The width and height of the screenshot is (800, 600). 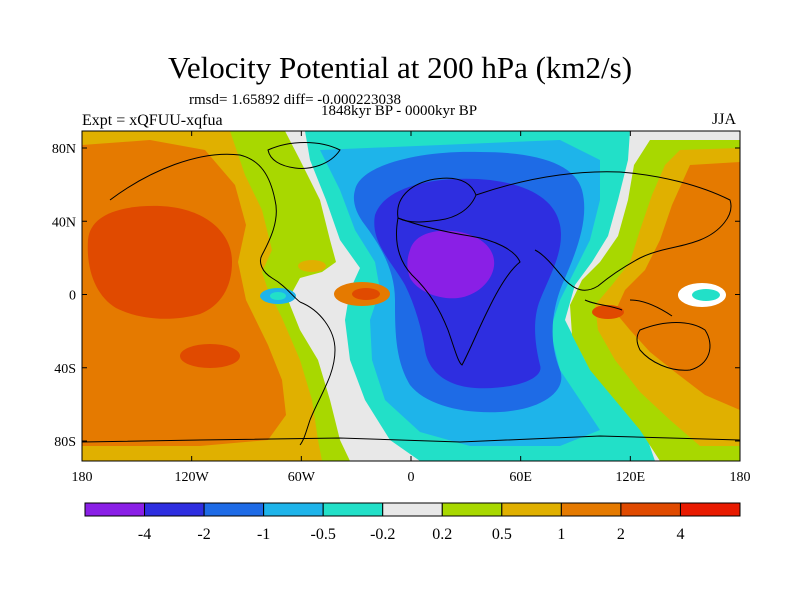 What do you see at coordinates (302, 477) in the screenshot?
I see `x-tick-label: 60W` at bounding box center [302, 477].